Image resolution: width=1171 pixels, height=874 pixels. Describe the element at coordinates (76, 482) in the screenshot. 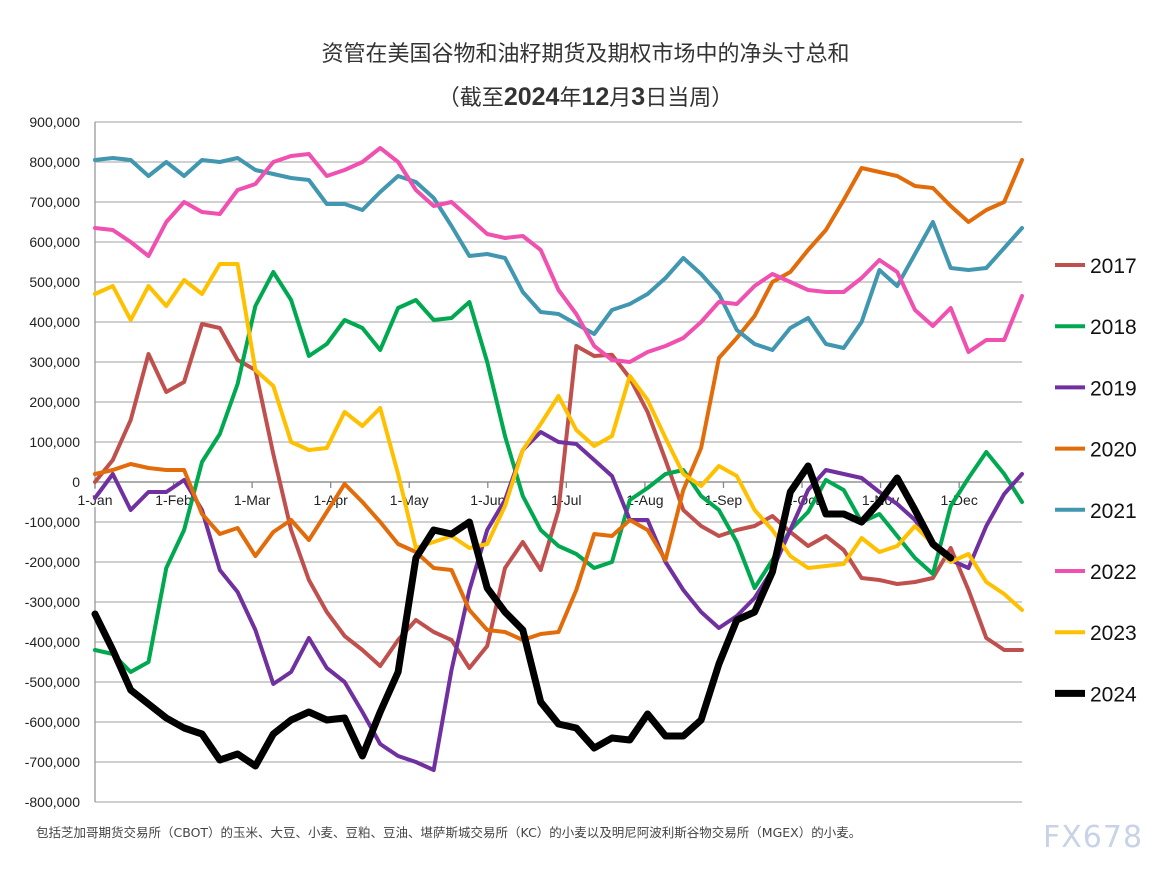

I see `y-tick-label: 0` at that location.